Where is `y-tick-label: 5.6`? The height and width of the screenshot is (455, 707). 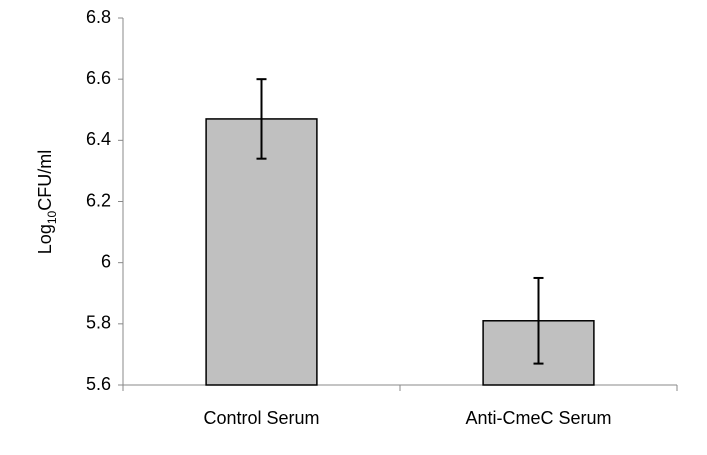 y-tick-label: 5.6 is located at coordinates (98, 384).